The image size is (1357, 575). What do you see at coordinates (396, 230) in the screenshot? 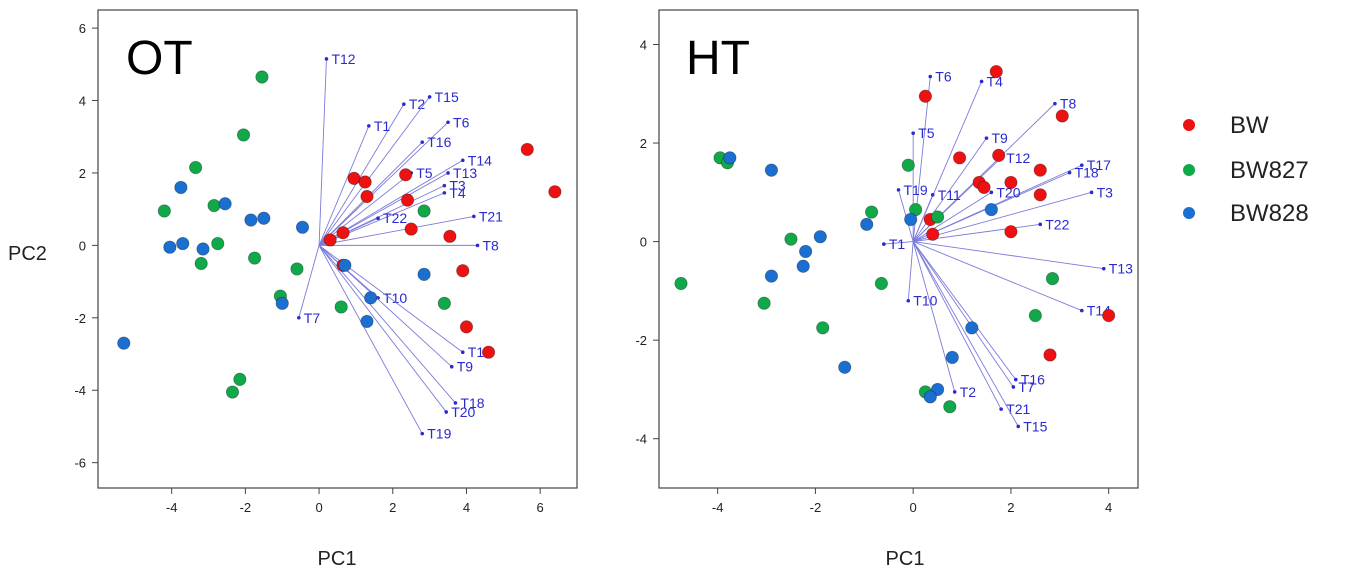
I see `ot-loading-line-t21` at bounding box center [396, 230].